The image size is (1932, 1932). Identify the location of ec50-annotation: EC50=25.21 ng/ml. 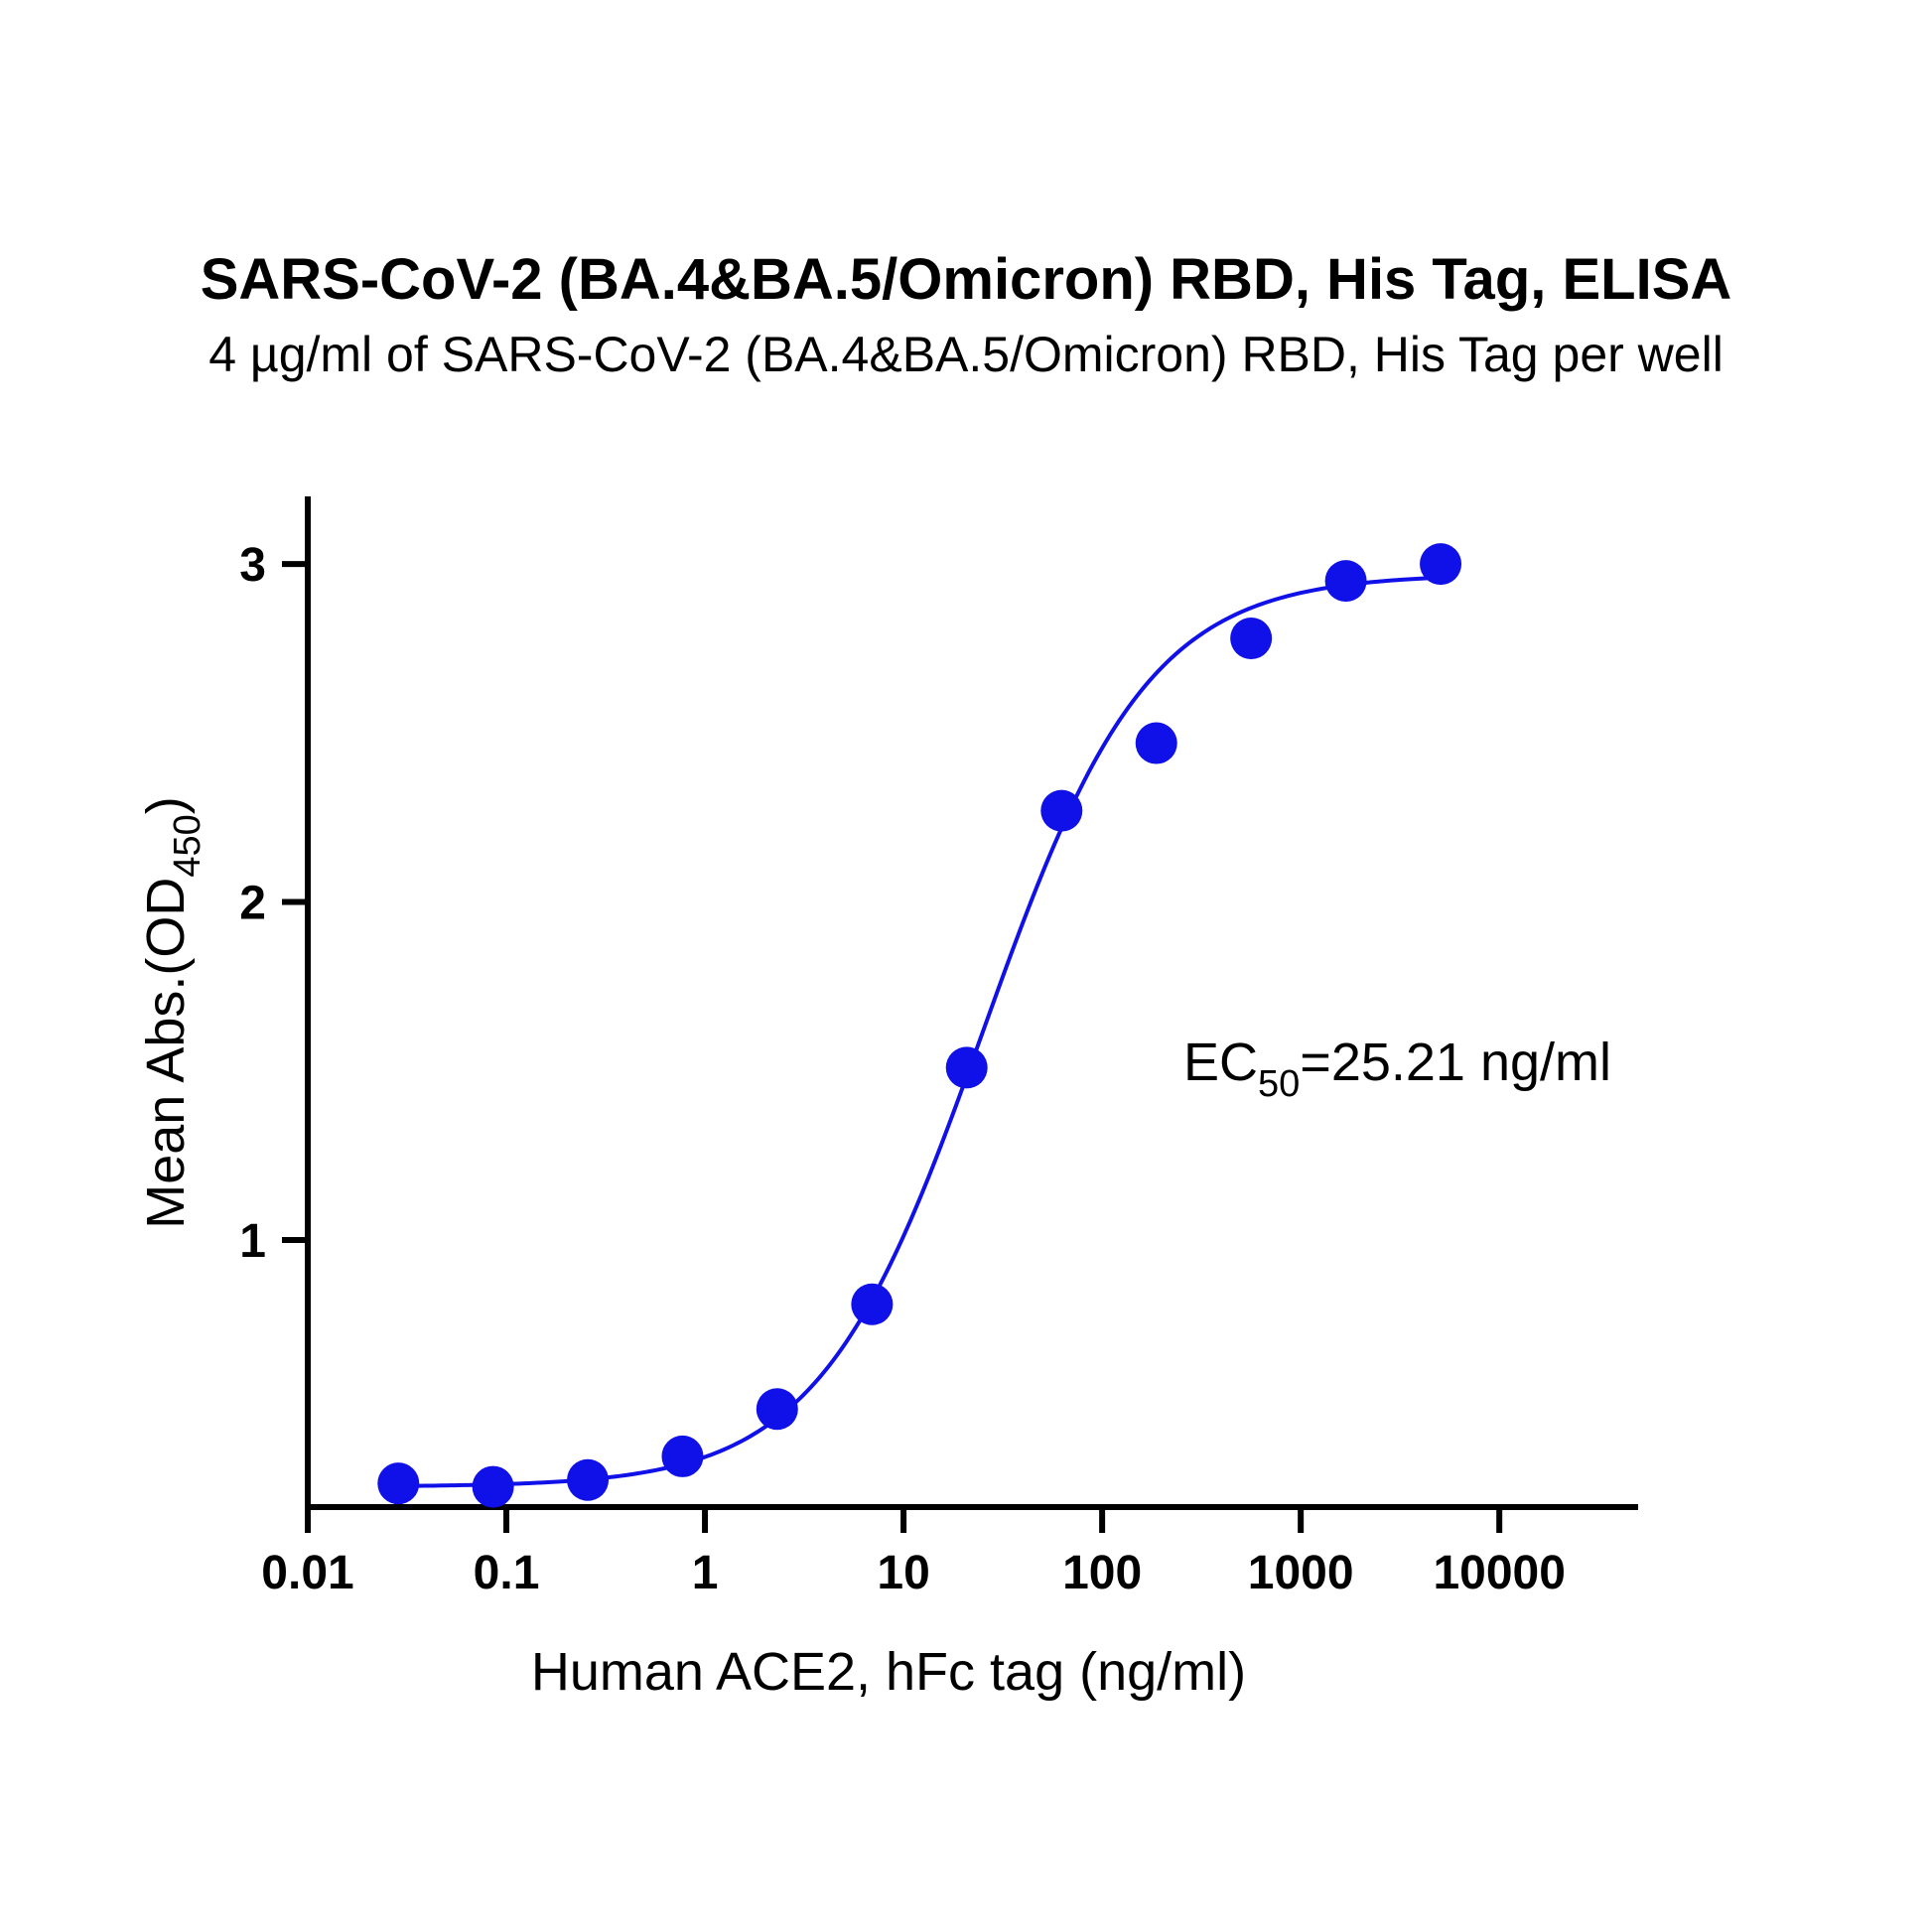
(1397, 1069).